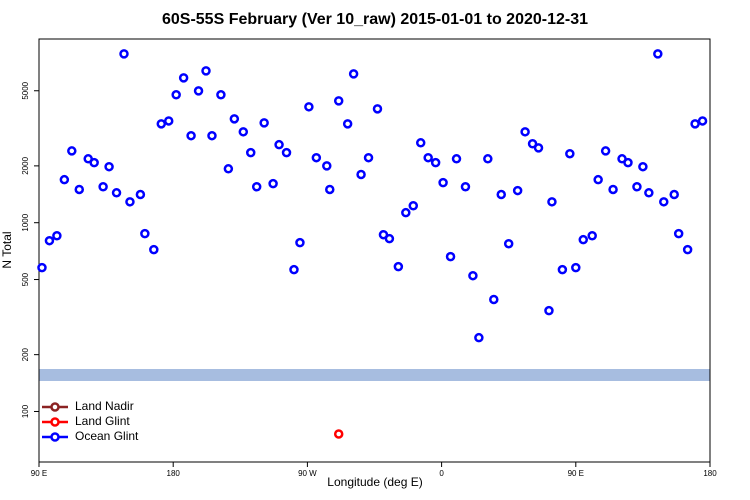  I want to click on legend-label: Land Glint, so click(102, 421).